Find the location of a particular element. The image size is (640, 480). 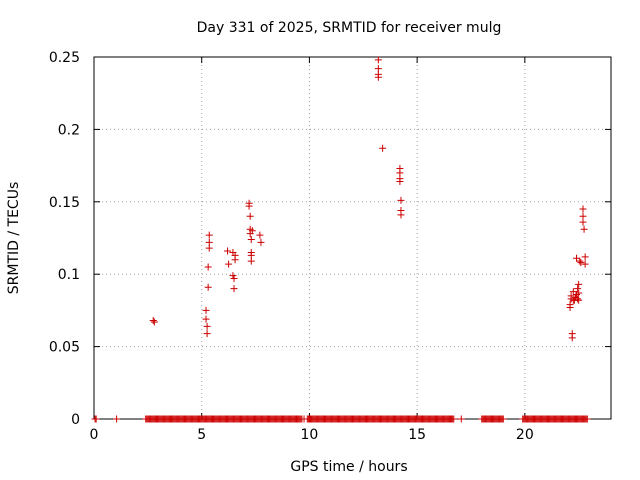

x-axis-label: GPS time / hours is located at coordinates (348, 467).